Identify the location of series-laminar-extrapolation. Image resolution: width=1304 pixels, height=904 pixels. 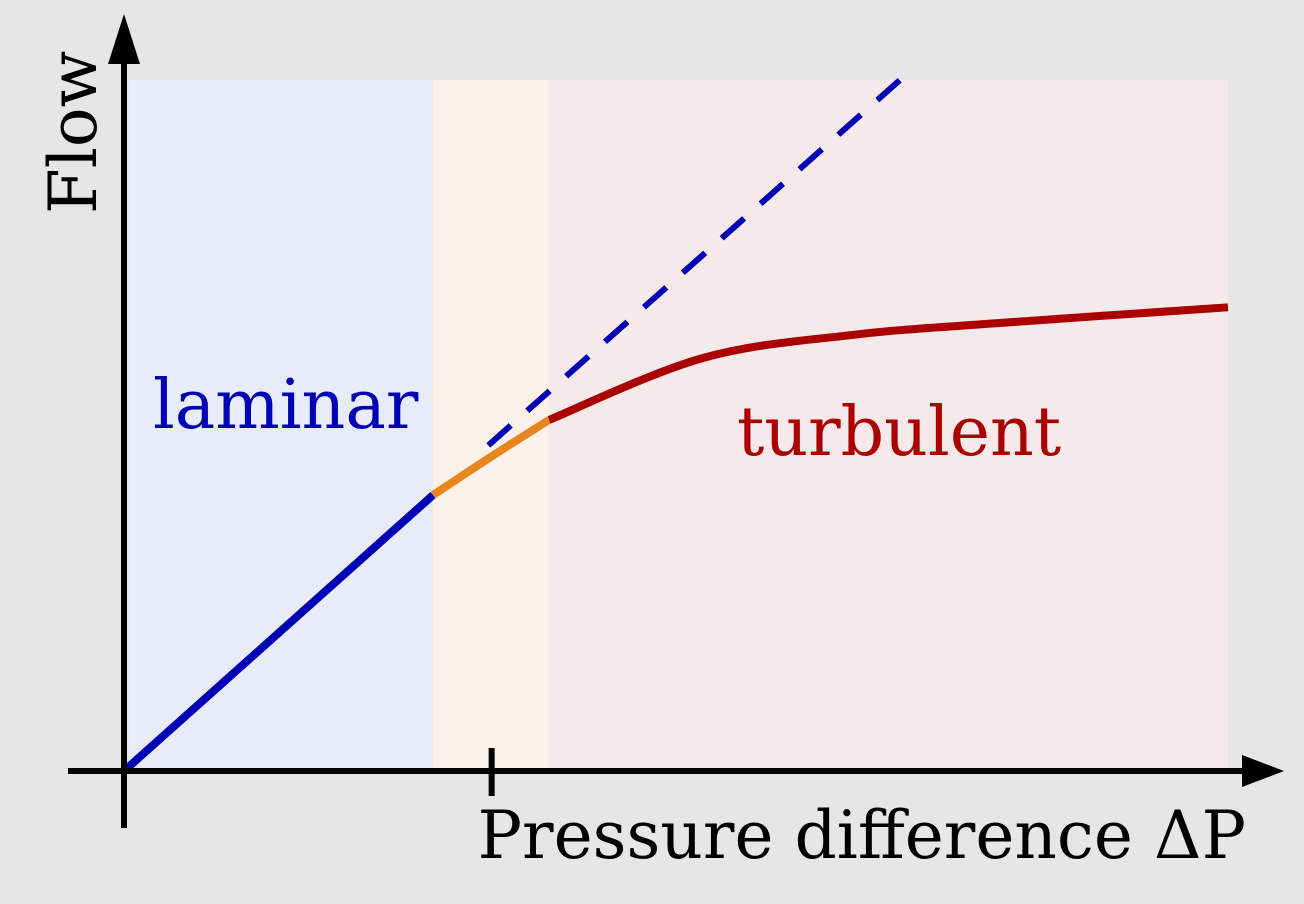
(694, 262).